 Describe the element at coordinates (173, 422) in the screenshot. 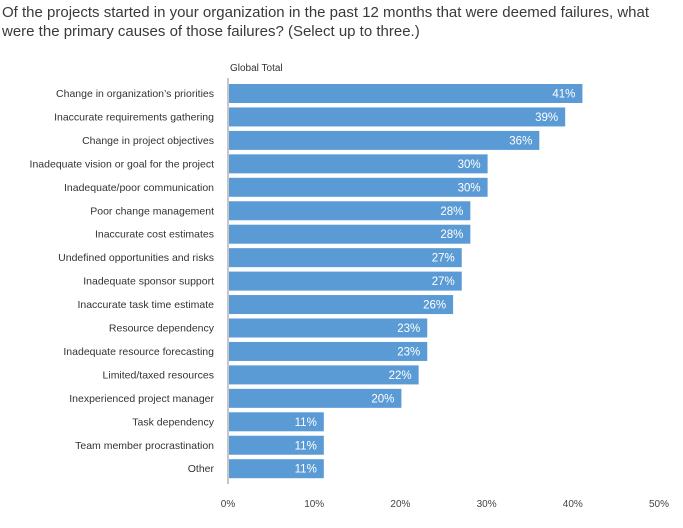

I see `category-label: Task dependency` at that location.